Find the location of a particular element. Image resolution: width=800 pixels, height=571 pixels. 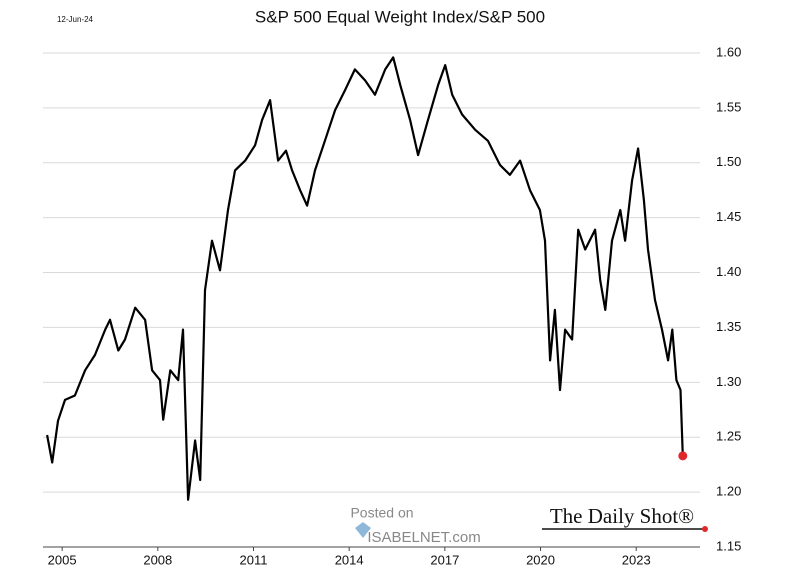

y-tick-label: 1.60 is located at coordinates (728, 51).